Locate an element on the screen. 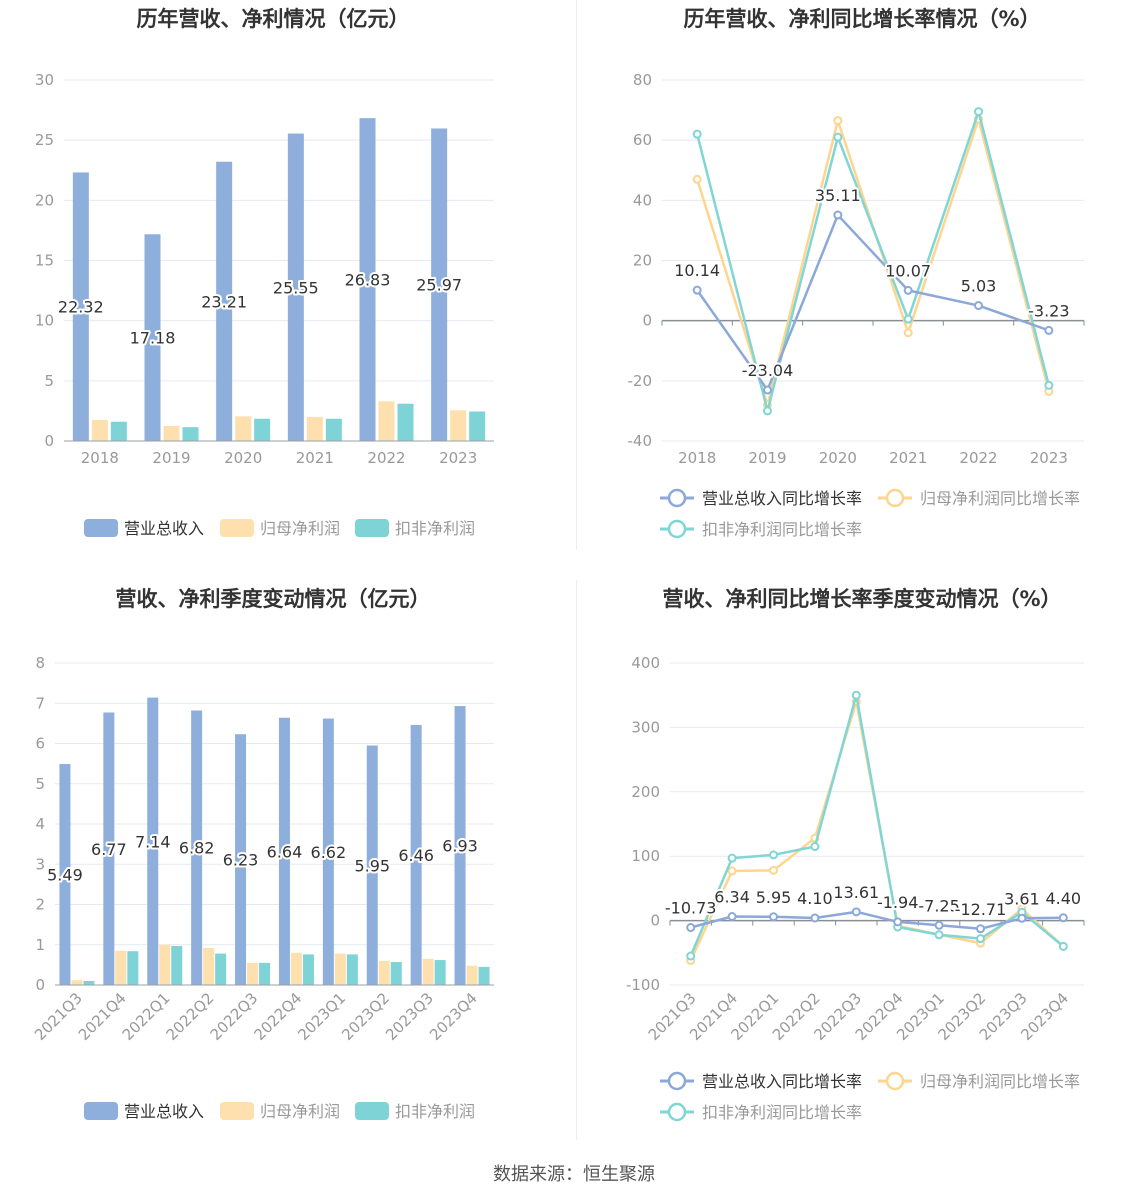 The width and height of the screenshot is (1148, 1202). y-tick-label: 100 is located at coordinates (645, 856).